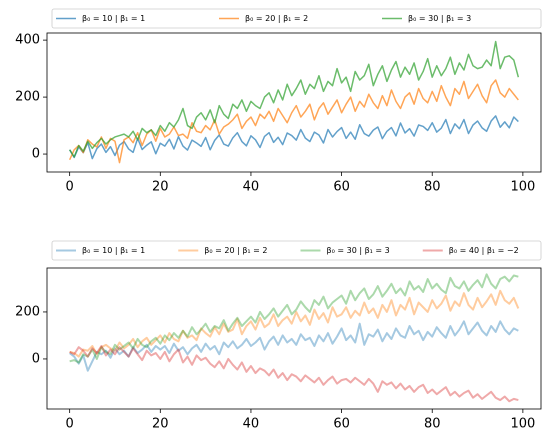 This screenshot has height=439, width=552. What do you see at coordinates (27, 40) in the screenshot?
I see `y-tick-label: 400` at bounding box center [27, 40].